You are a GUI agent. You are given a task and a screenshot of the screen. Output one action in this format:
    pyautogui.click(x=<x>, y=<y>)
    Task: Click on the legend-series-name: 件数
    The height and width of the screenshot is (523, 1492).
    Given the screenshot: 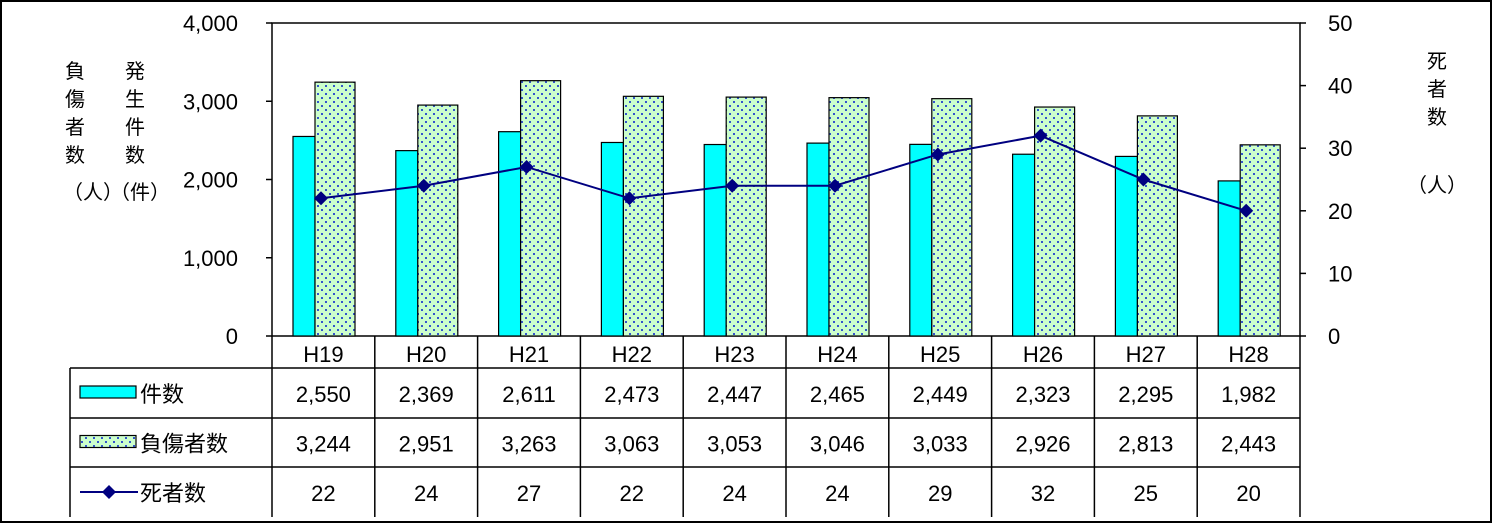 What is the action you would take?
    pyautogui.click(x=162, y=395)
    